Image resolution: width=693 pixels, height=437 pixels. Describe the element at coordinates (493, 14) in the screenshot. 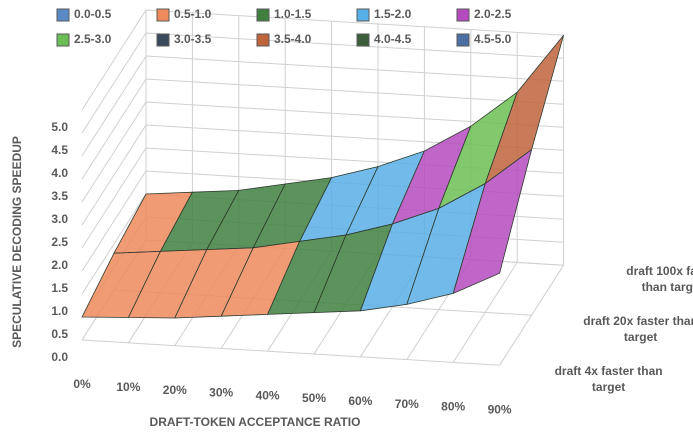

I see `legend-label: 2.0-2.5` at that location.